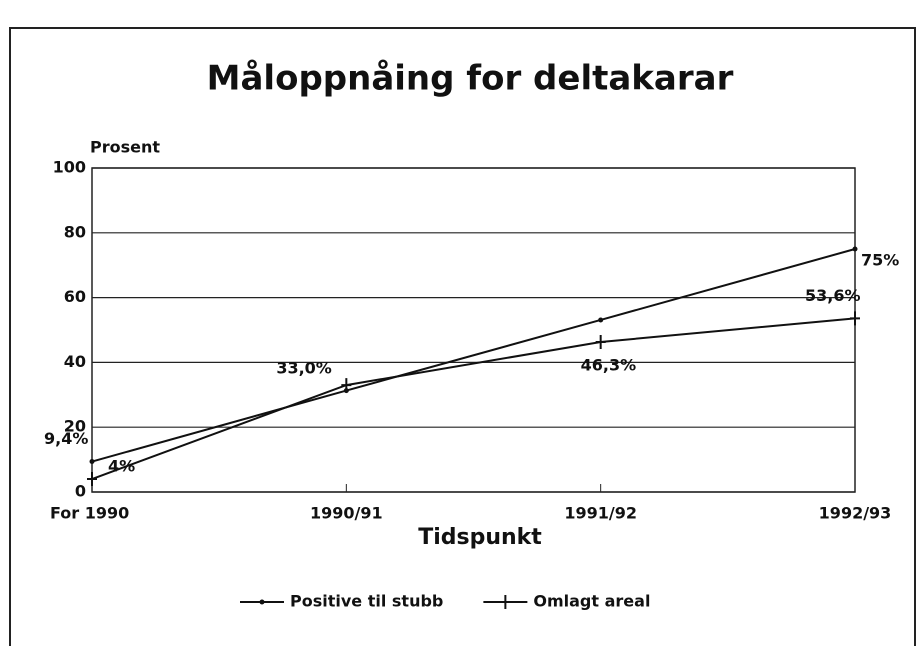 Image resolution: width=923 pixels, height=646 pixels. I want to click on value-label: 9,4%, so click(66, 438).